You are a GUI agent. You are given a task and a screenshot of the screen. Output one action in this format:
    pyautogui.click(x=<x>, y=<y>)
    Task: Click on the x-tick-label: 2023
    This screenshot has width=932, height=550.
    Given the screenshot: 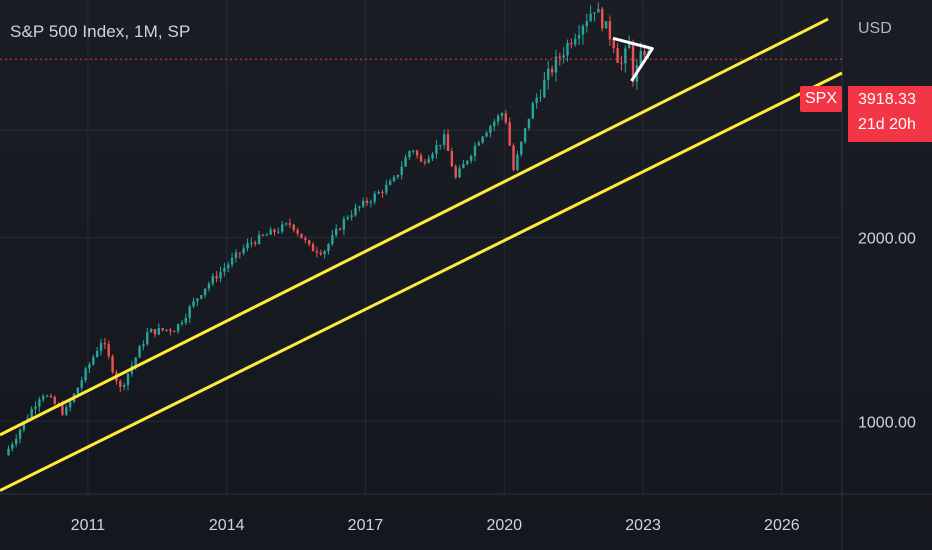 What is the action you would take?
    pyautogui.click(x=643, y=525)
    